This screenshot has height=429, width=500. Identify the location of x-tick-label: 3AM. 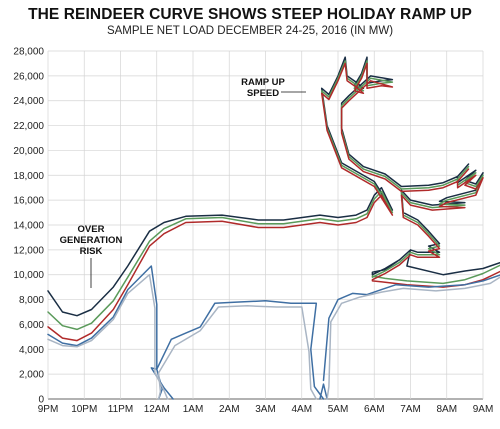
(265, 409).